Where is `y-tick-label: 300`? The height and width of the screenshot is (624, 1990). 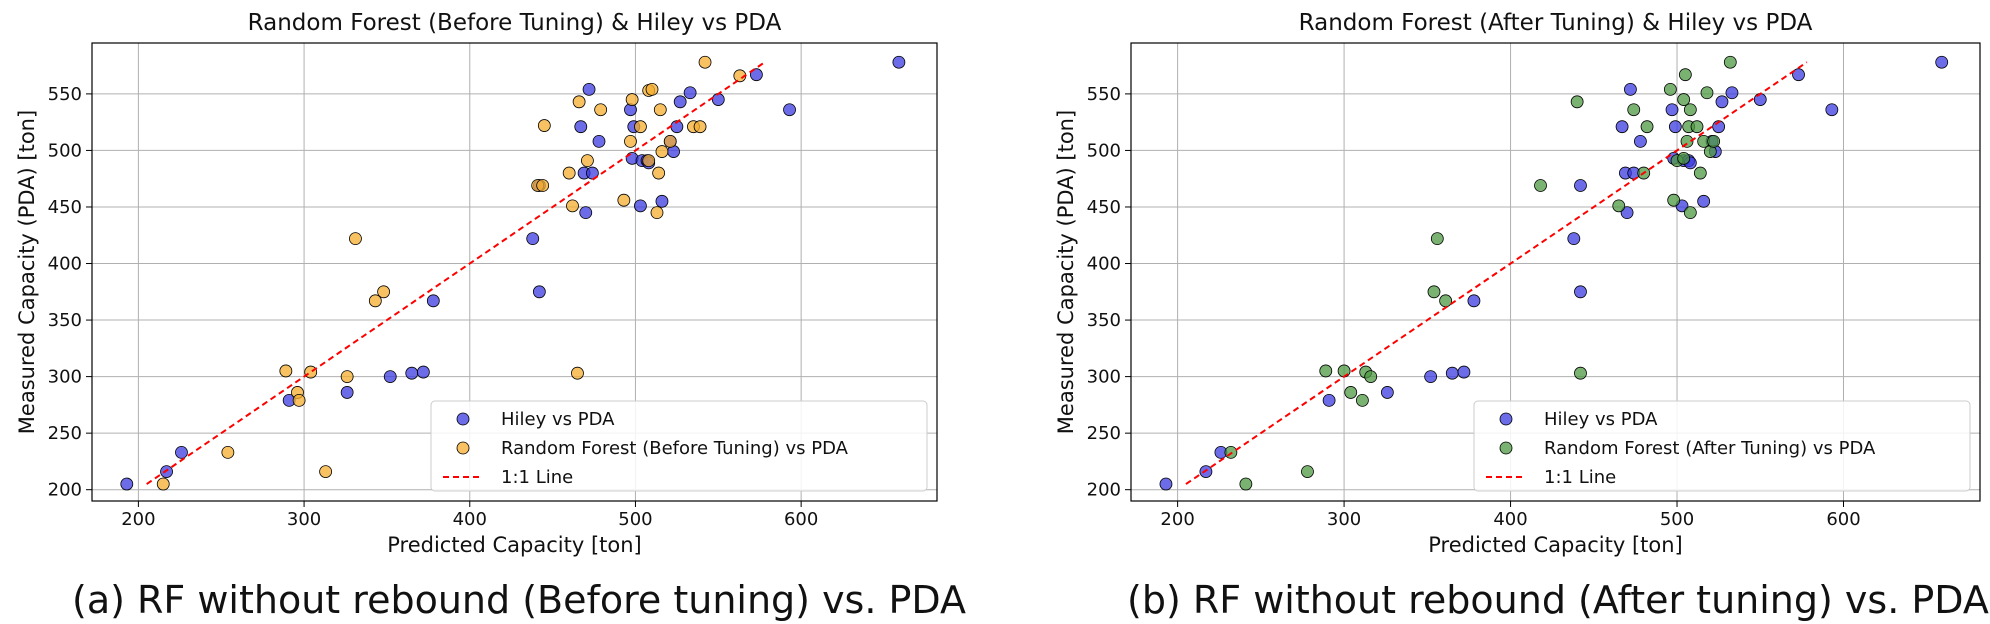 y-tick-label: 300 is located at coordinates (1104, 377).